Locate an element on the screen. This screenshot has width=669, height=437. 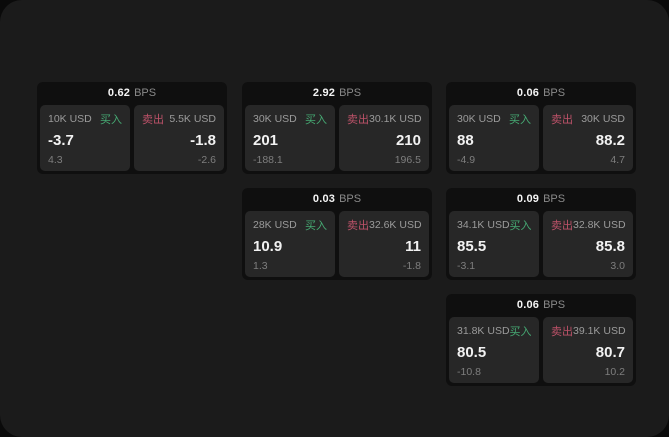
bps-value: 0.09 is located at coordinates (528, 198).